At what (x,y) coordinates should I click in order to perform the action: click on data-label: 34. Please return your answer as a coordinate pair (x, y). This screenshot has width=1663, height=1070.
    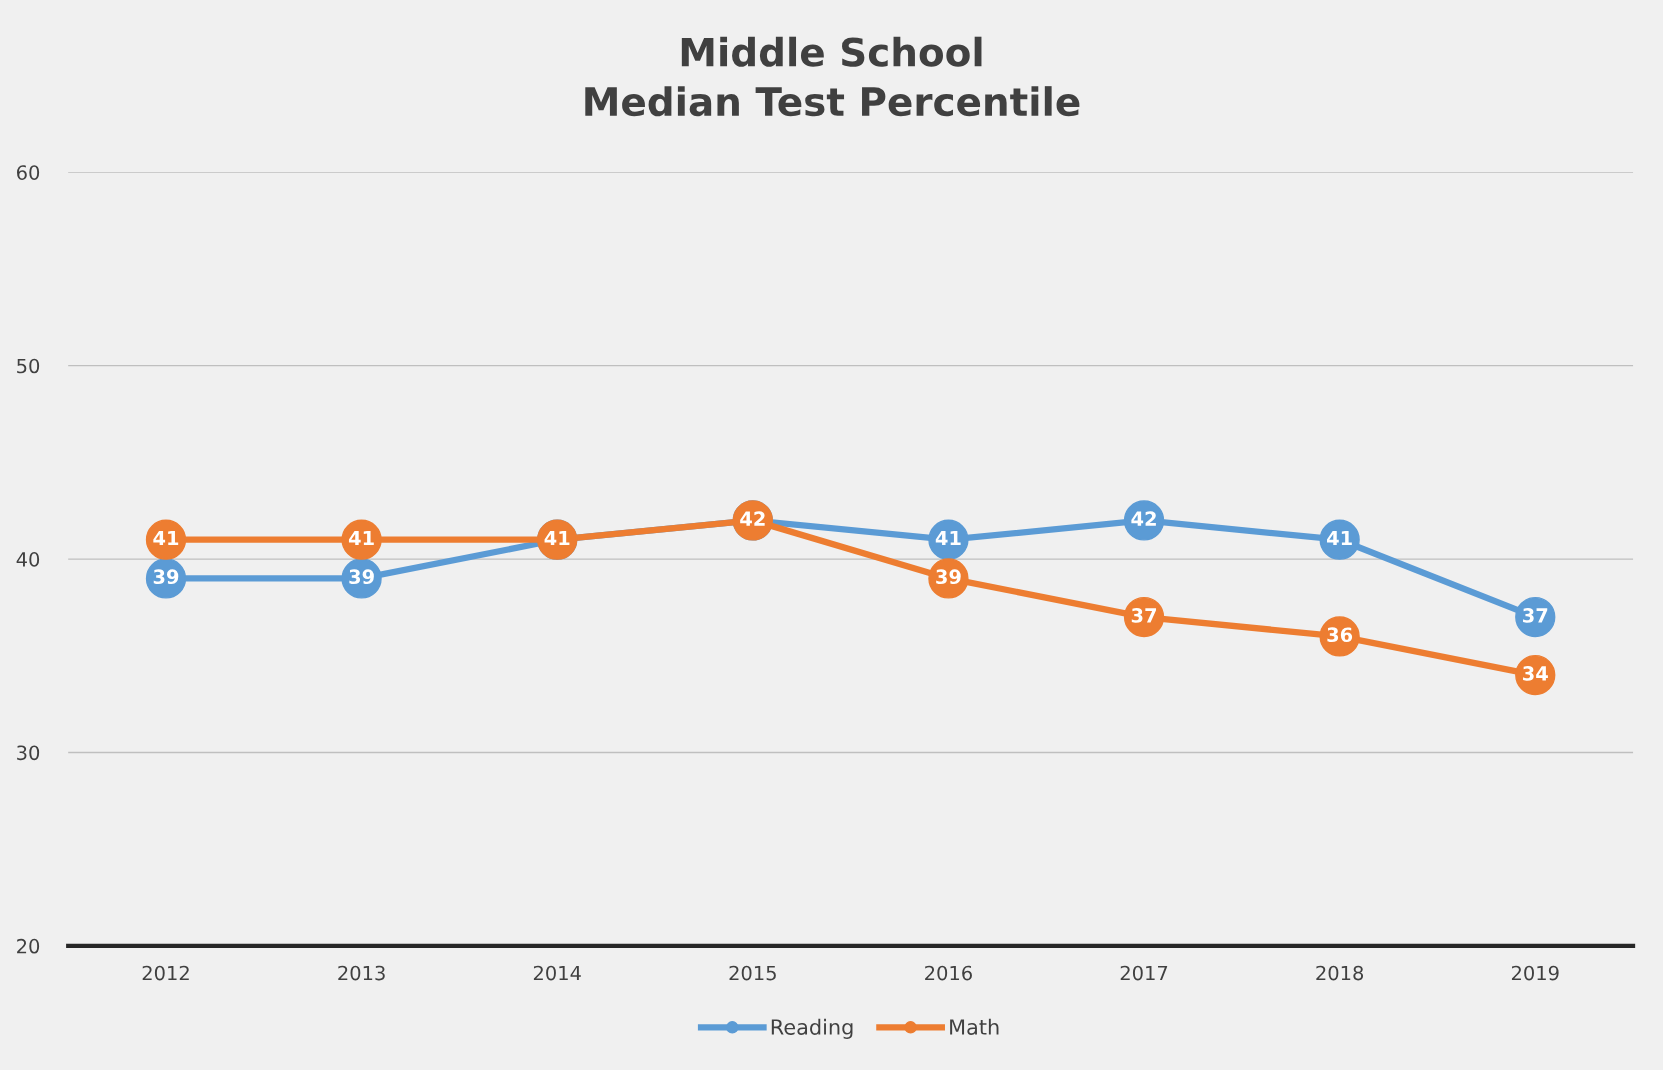
    Looking at the image, I should click on (1535, 673).